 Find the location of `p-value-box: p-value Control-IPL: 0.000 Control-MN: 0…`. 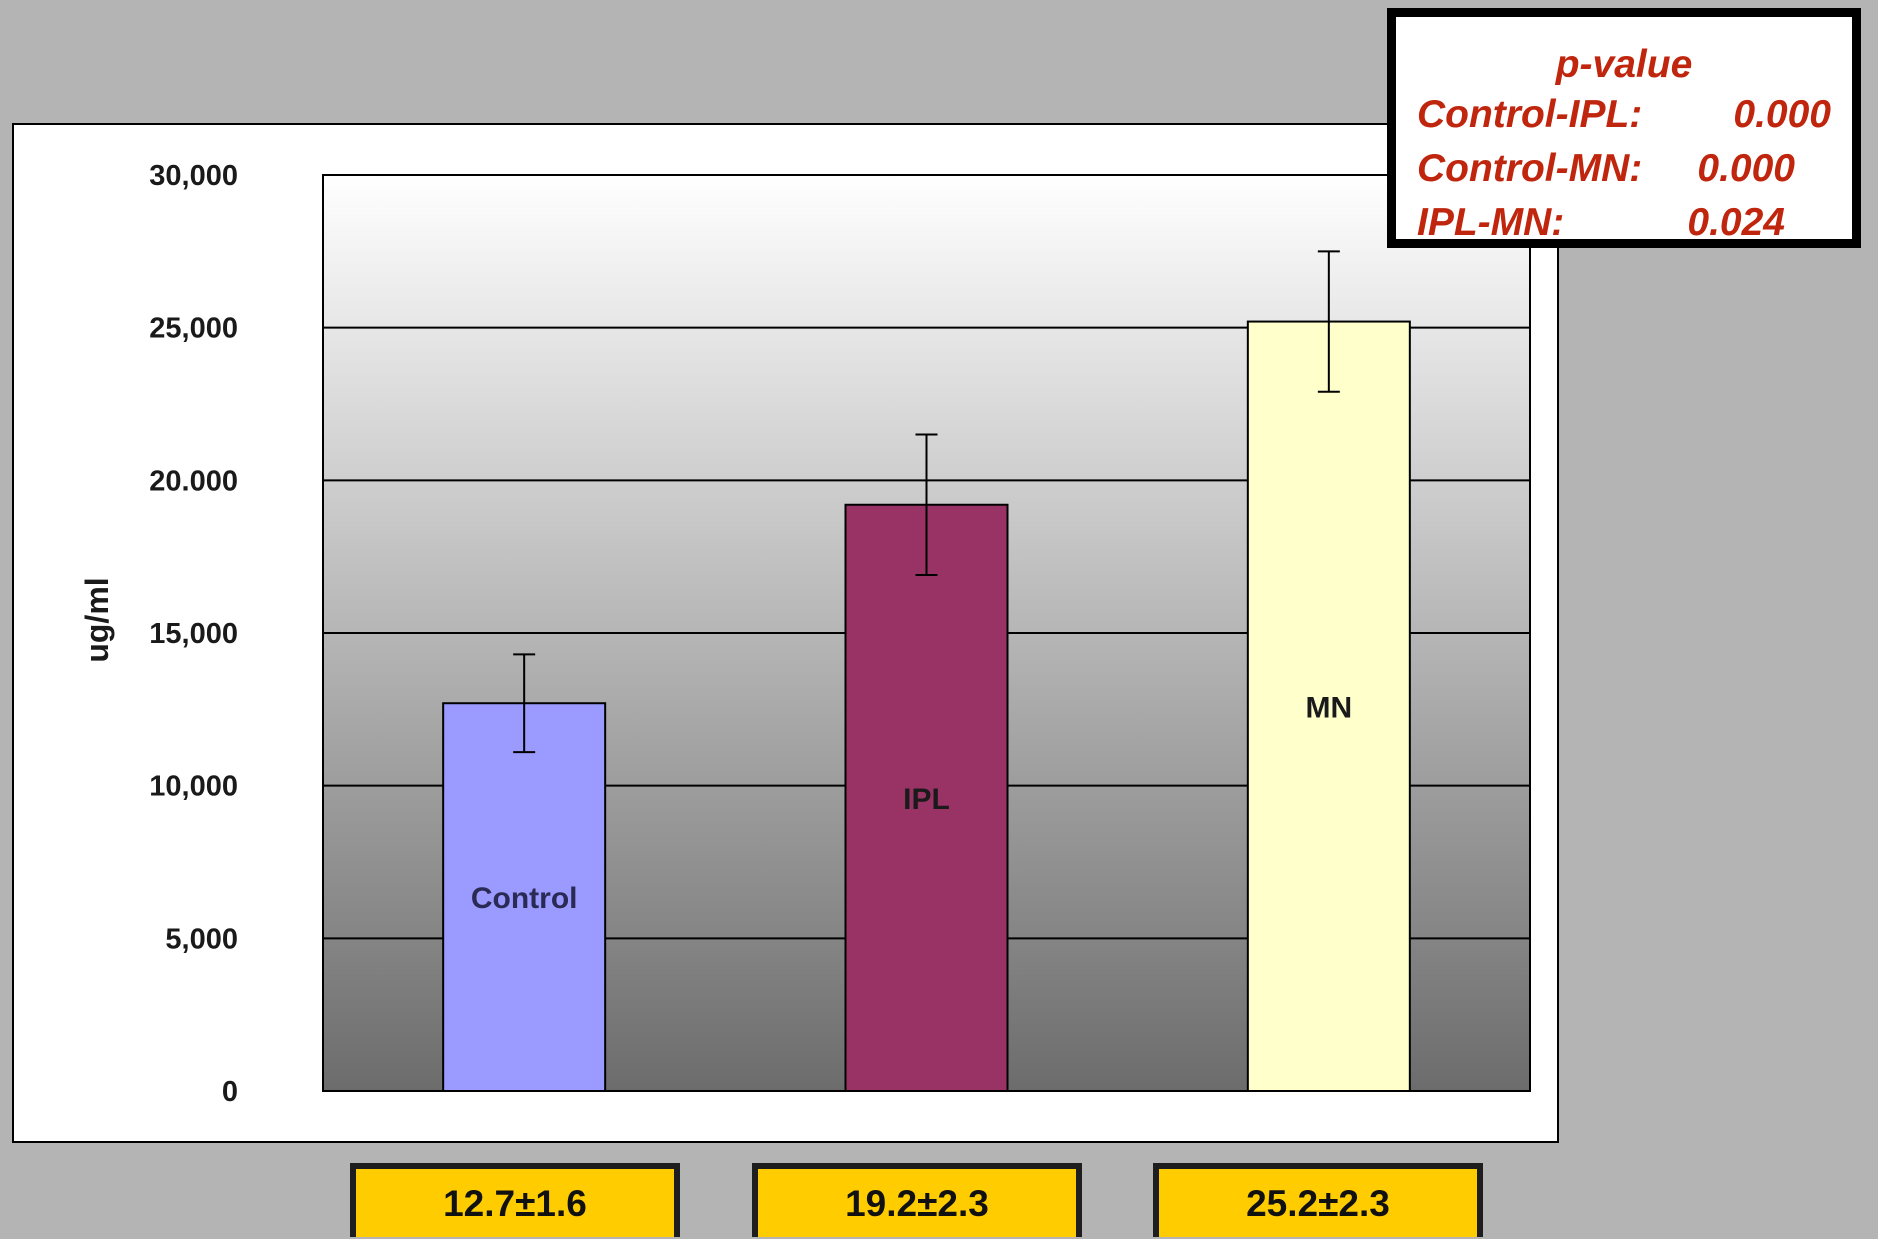

p-value-box: p-value Control-IPL: 0.000 Control-MN: 0… is located at coordinates (1624, 128).